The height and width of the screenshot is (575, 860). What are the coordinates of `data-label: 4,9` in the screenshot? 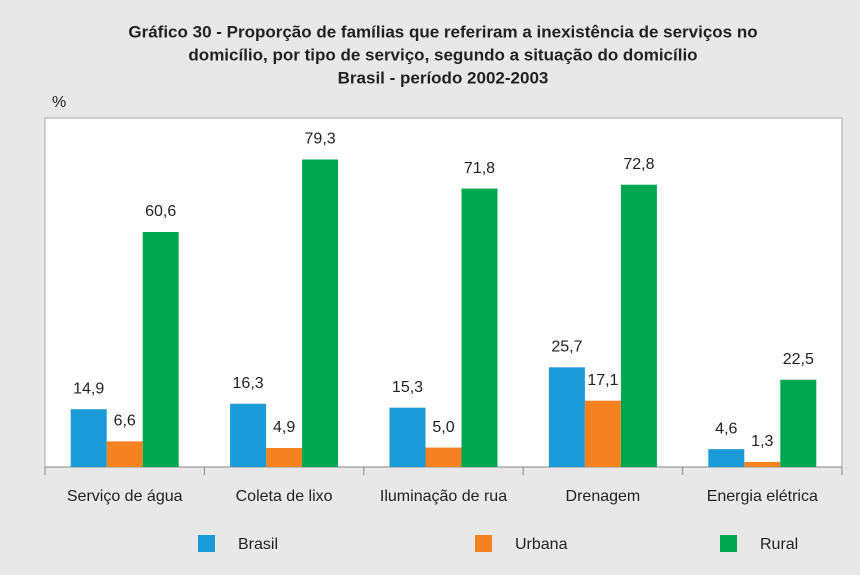 It's located at (284, 427).